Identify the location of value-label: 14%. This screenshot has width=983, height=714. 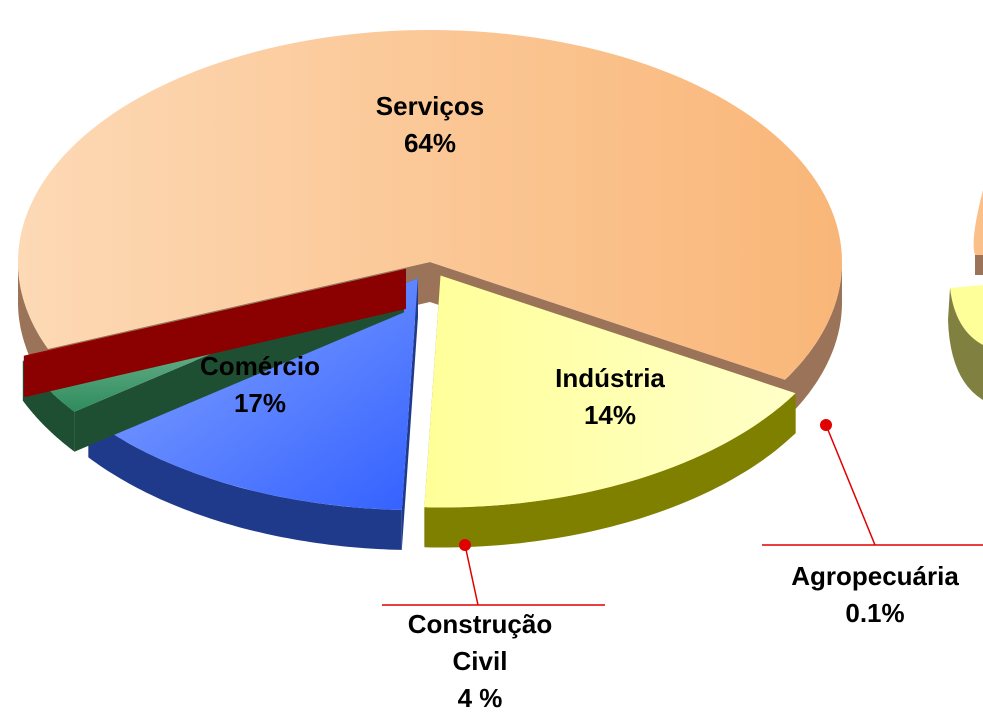
(610, 415).